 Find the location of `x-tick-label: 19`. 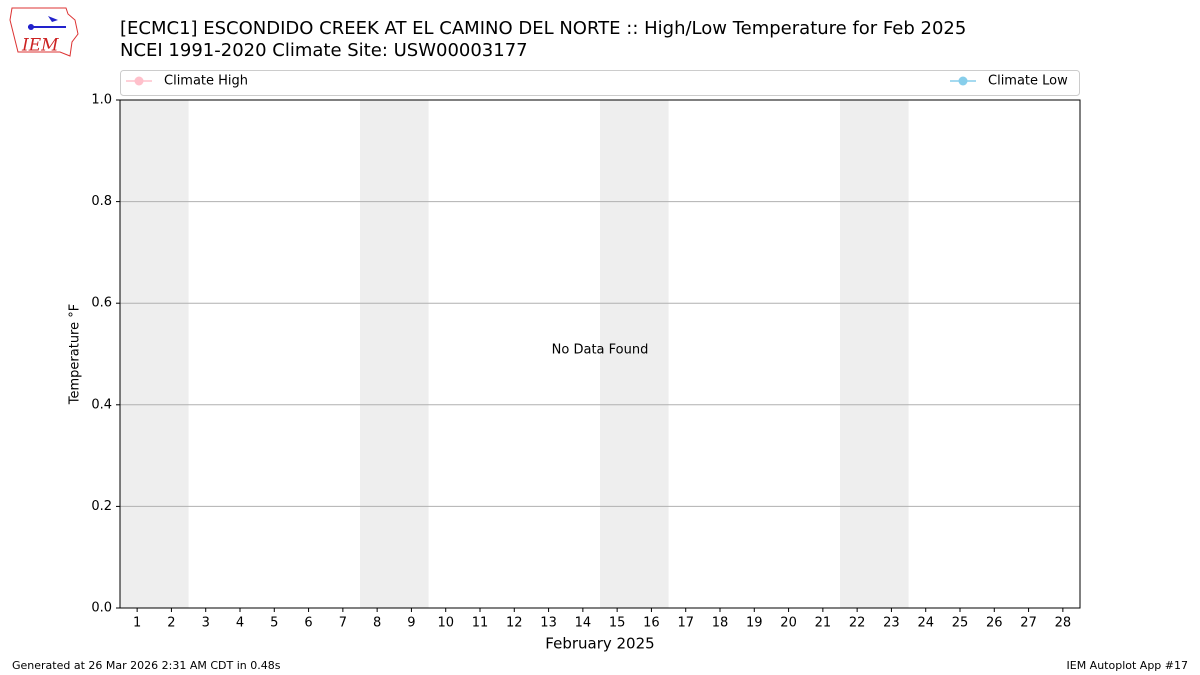

x-tick-label: 19 is located at coordinates (754, 623).